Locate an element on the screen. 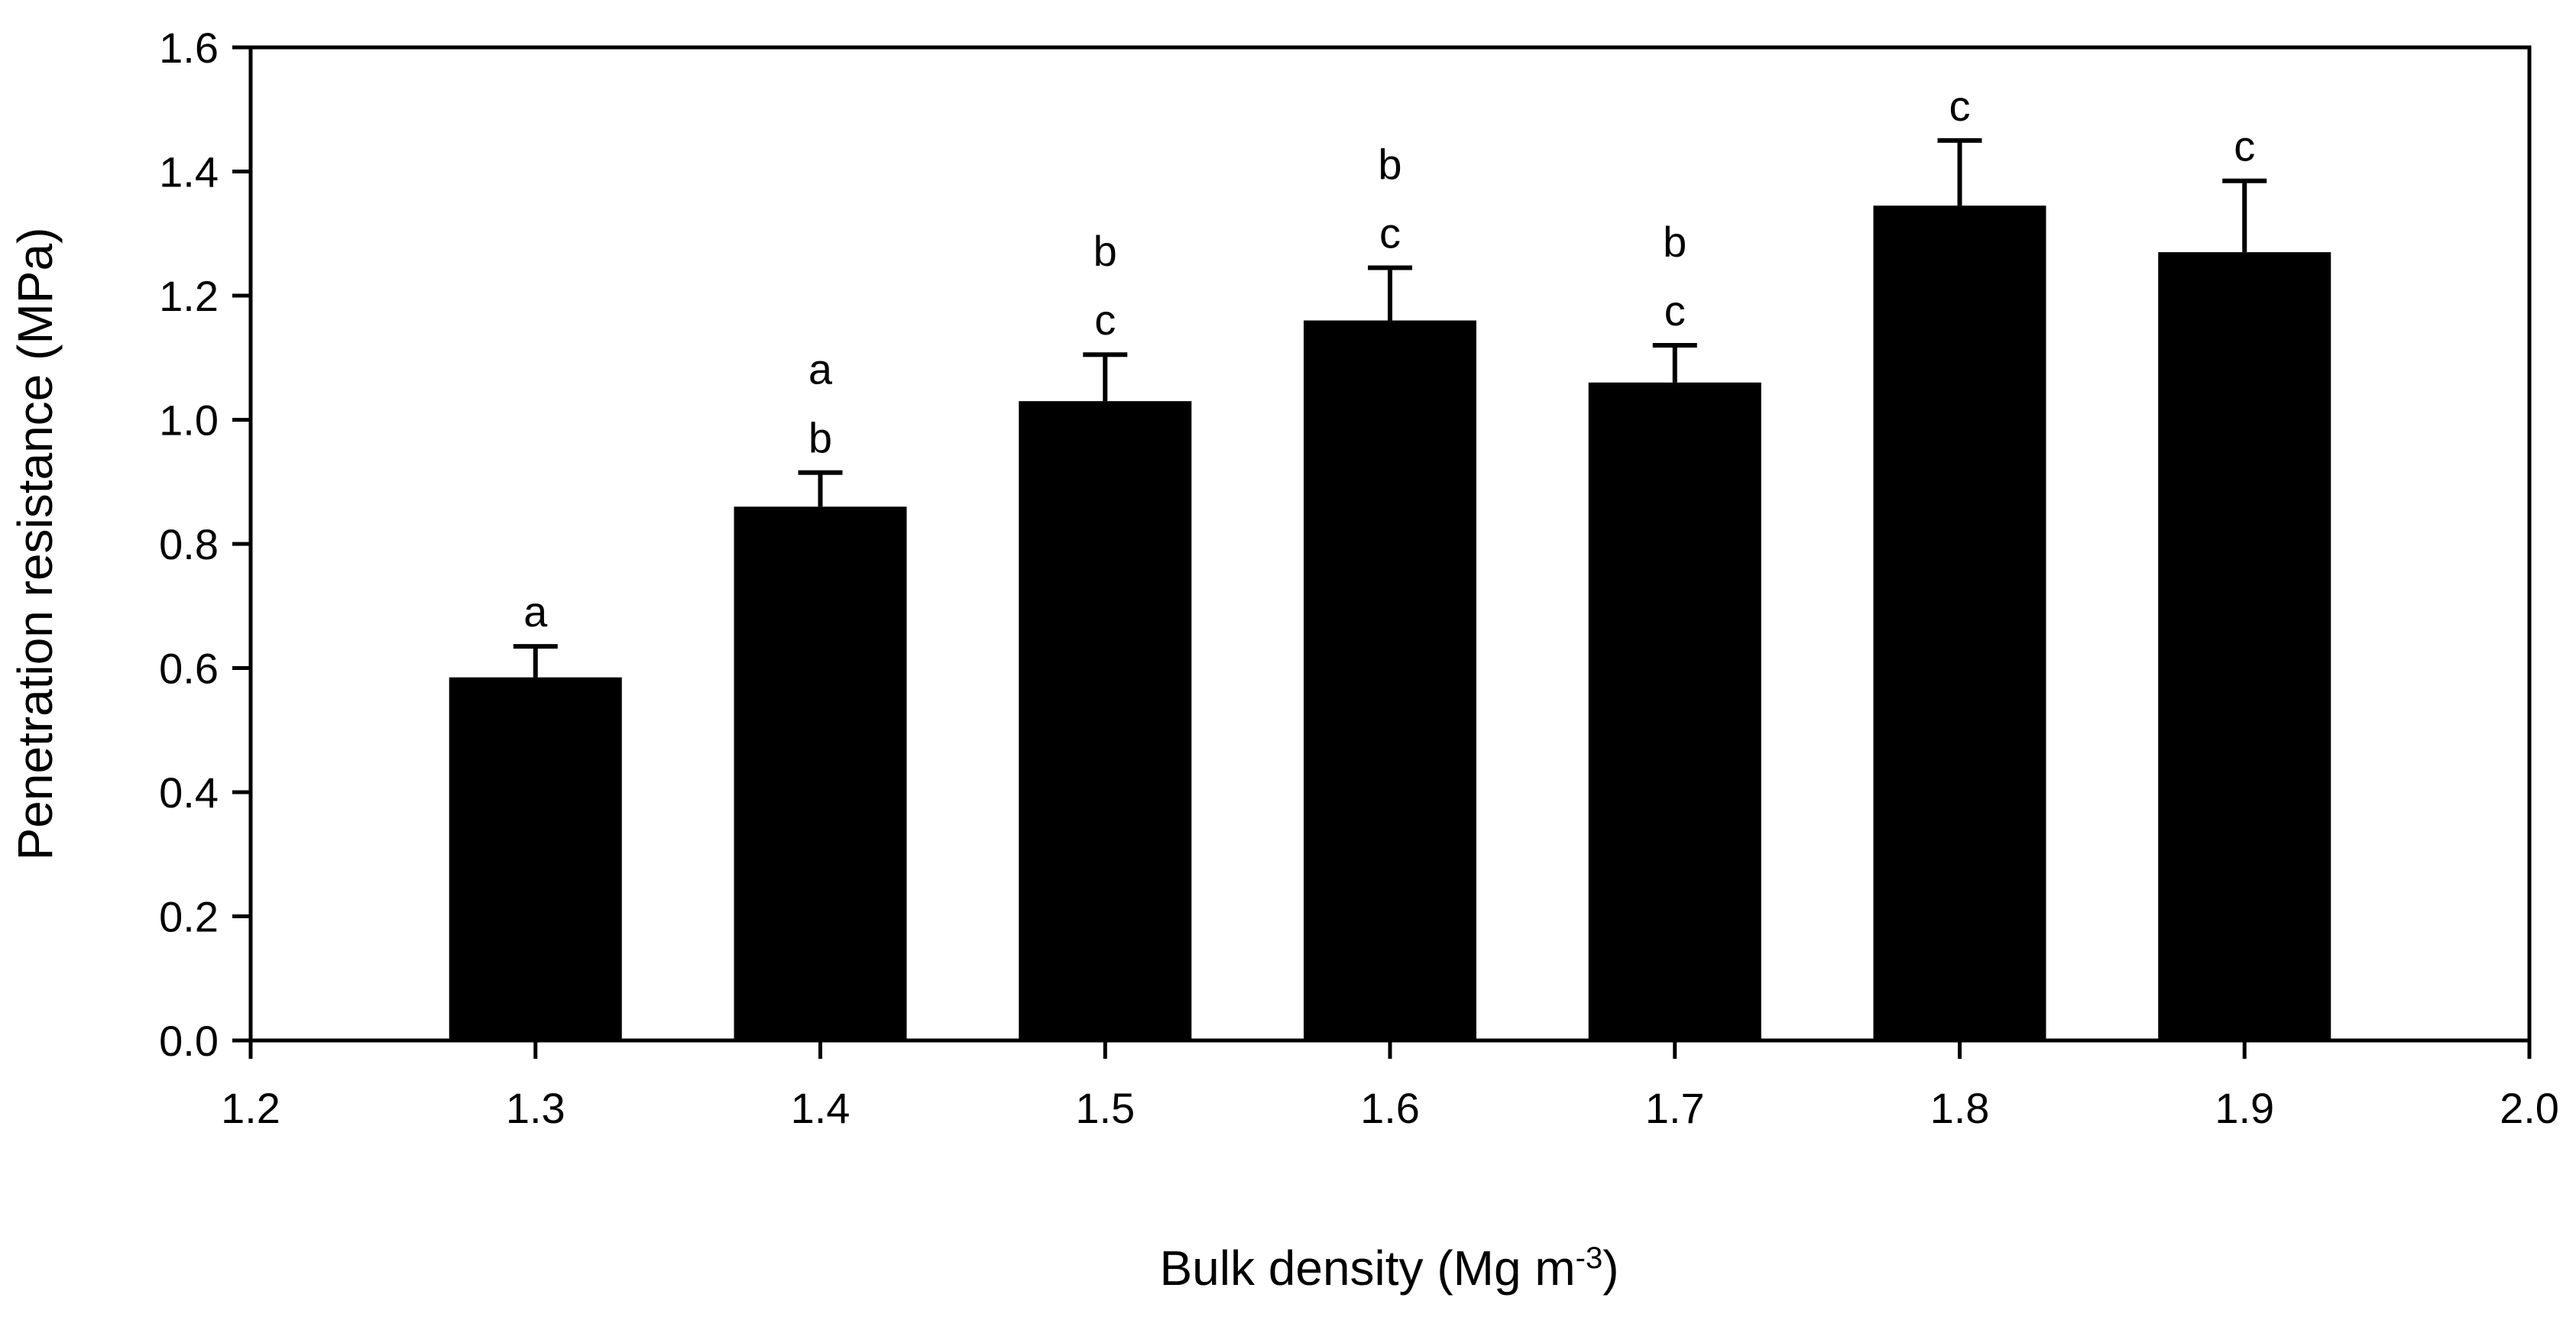 This screenshot has height=1317, width=2576. x-tick-label-3: 1.5 is located at coordinates (1105, 1108).